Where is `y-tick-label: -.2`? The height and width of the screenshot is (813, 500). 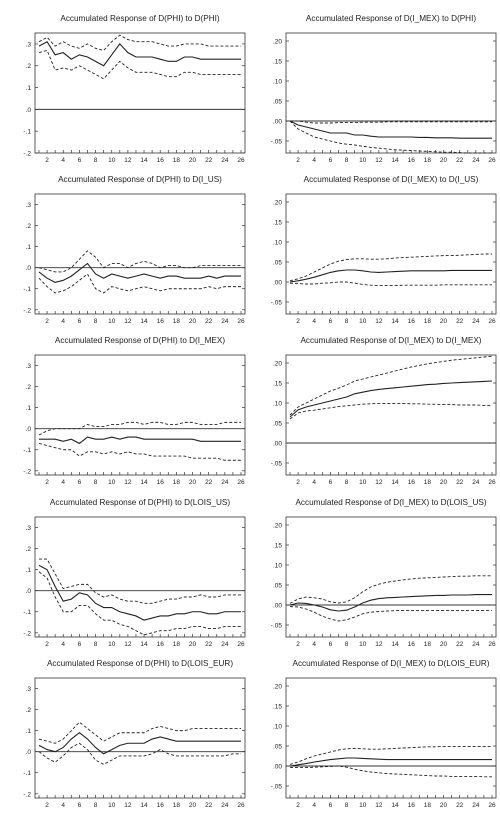 y-tick-label: -.2 is located at coordinates (27, 633).